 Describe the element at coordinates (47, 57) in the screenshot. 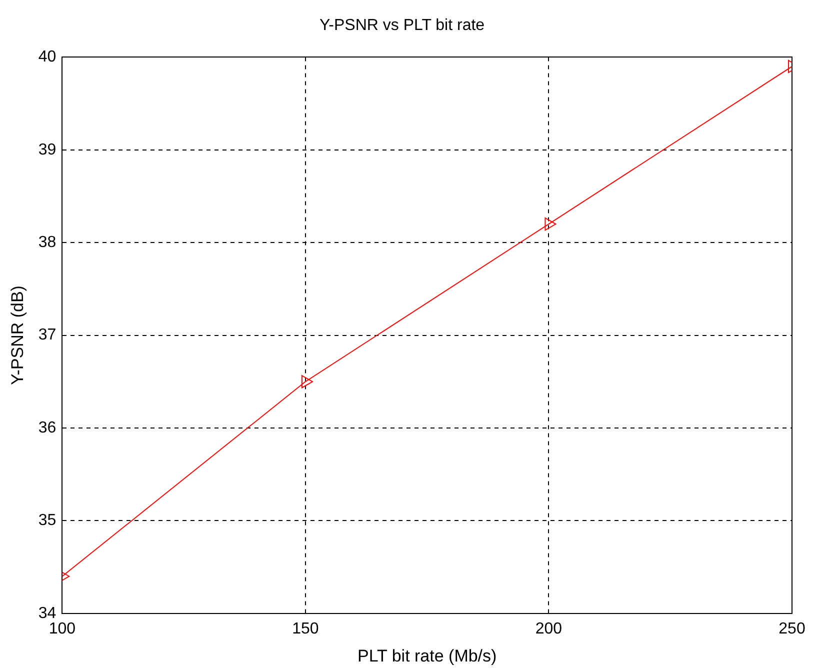

I see `y-tick-label: 40` at that location.